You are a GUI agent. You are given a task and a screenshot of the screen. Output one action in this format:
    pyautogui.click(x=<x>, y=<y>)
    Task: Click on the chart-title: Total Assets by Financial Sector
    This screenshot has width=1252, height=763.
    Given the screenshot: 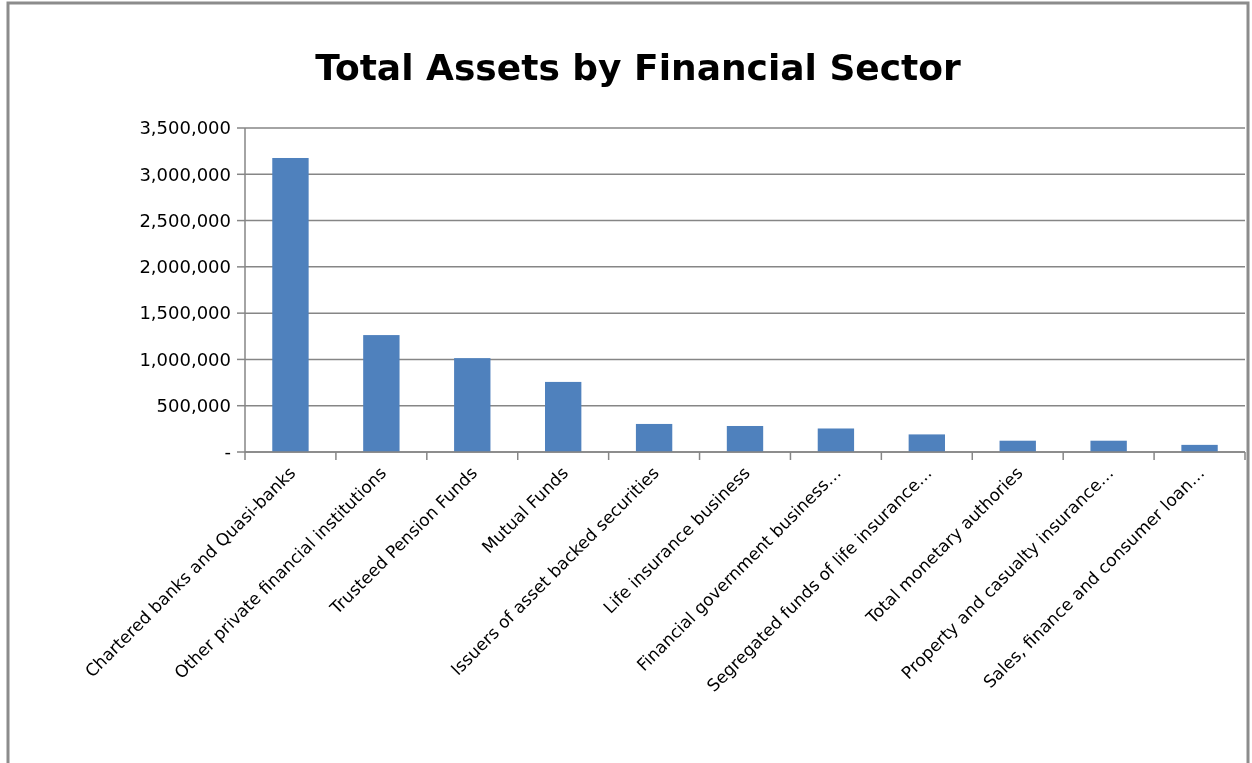 What is the action you would take?
    pyautogui.click(x=638, y=67)
    